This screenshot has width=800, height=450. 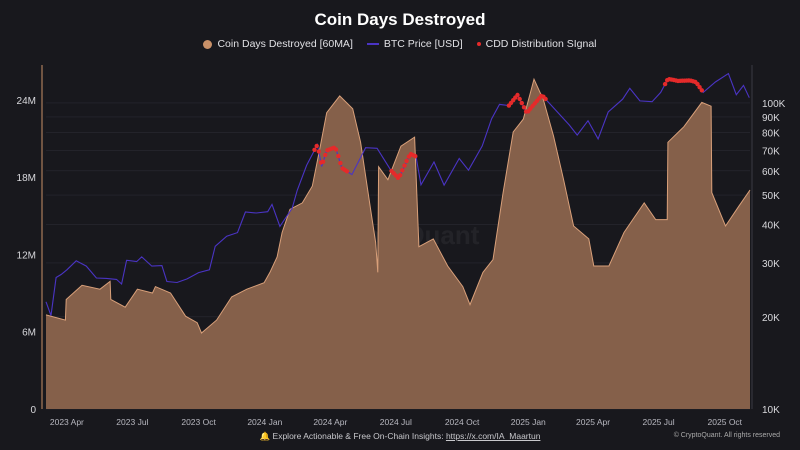 I want to click on signal-swatch, so click(x=478, y=44).